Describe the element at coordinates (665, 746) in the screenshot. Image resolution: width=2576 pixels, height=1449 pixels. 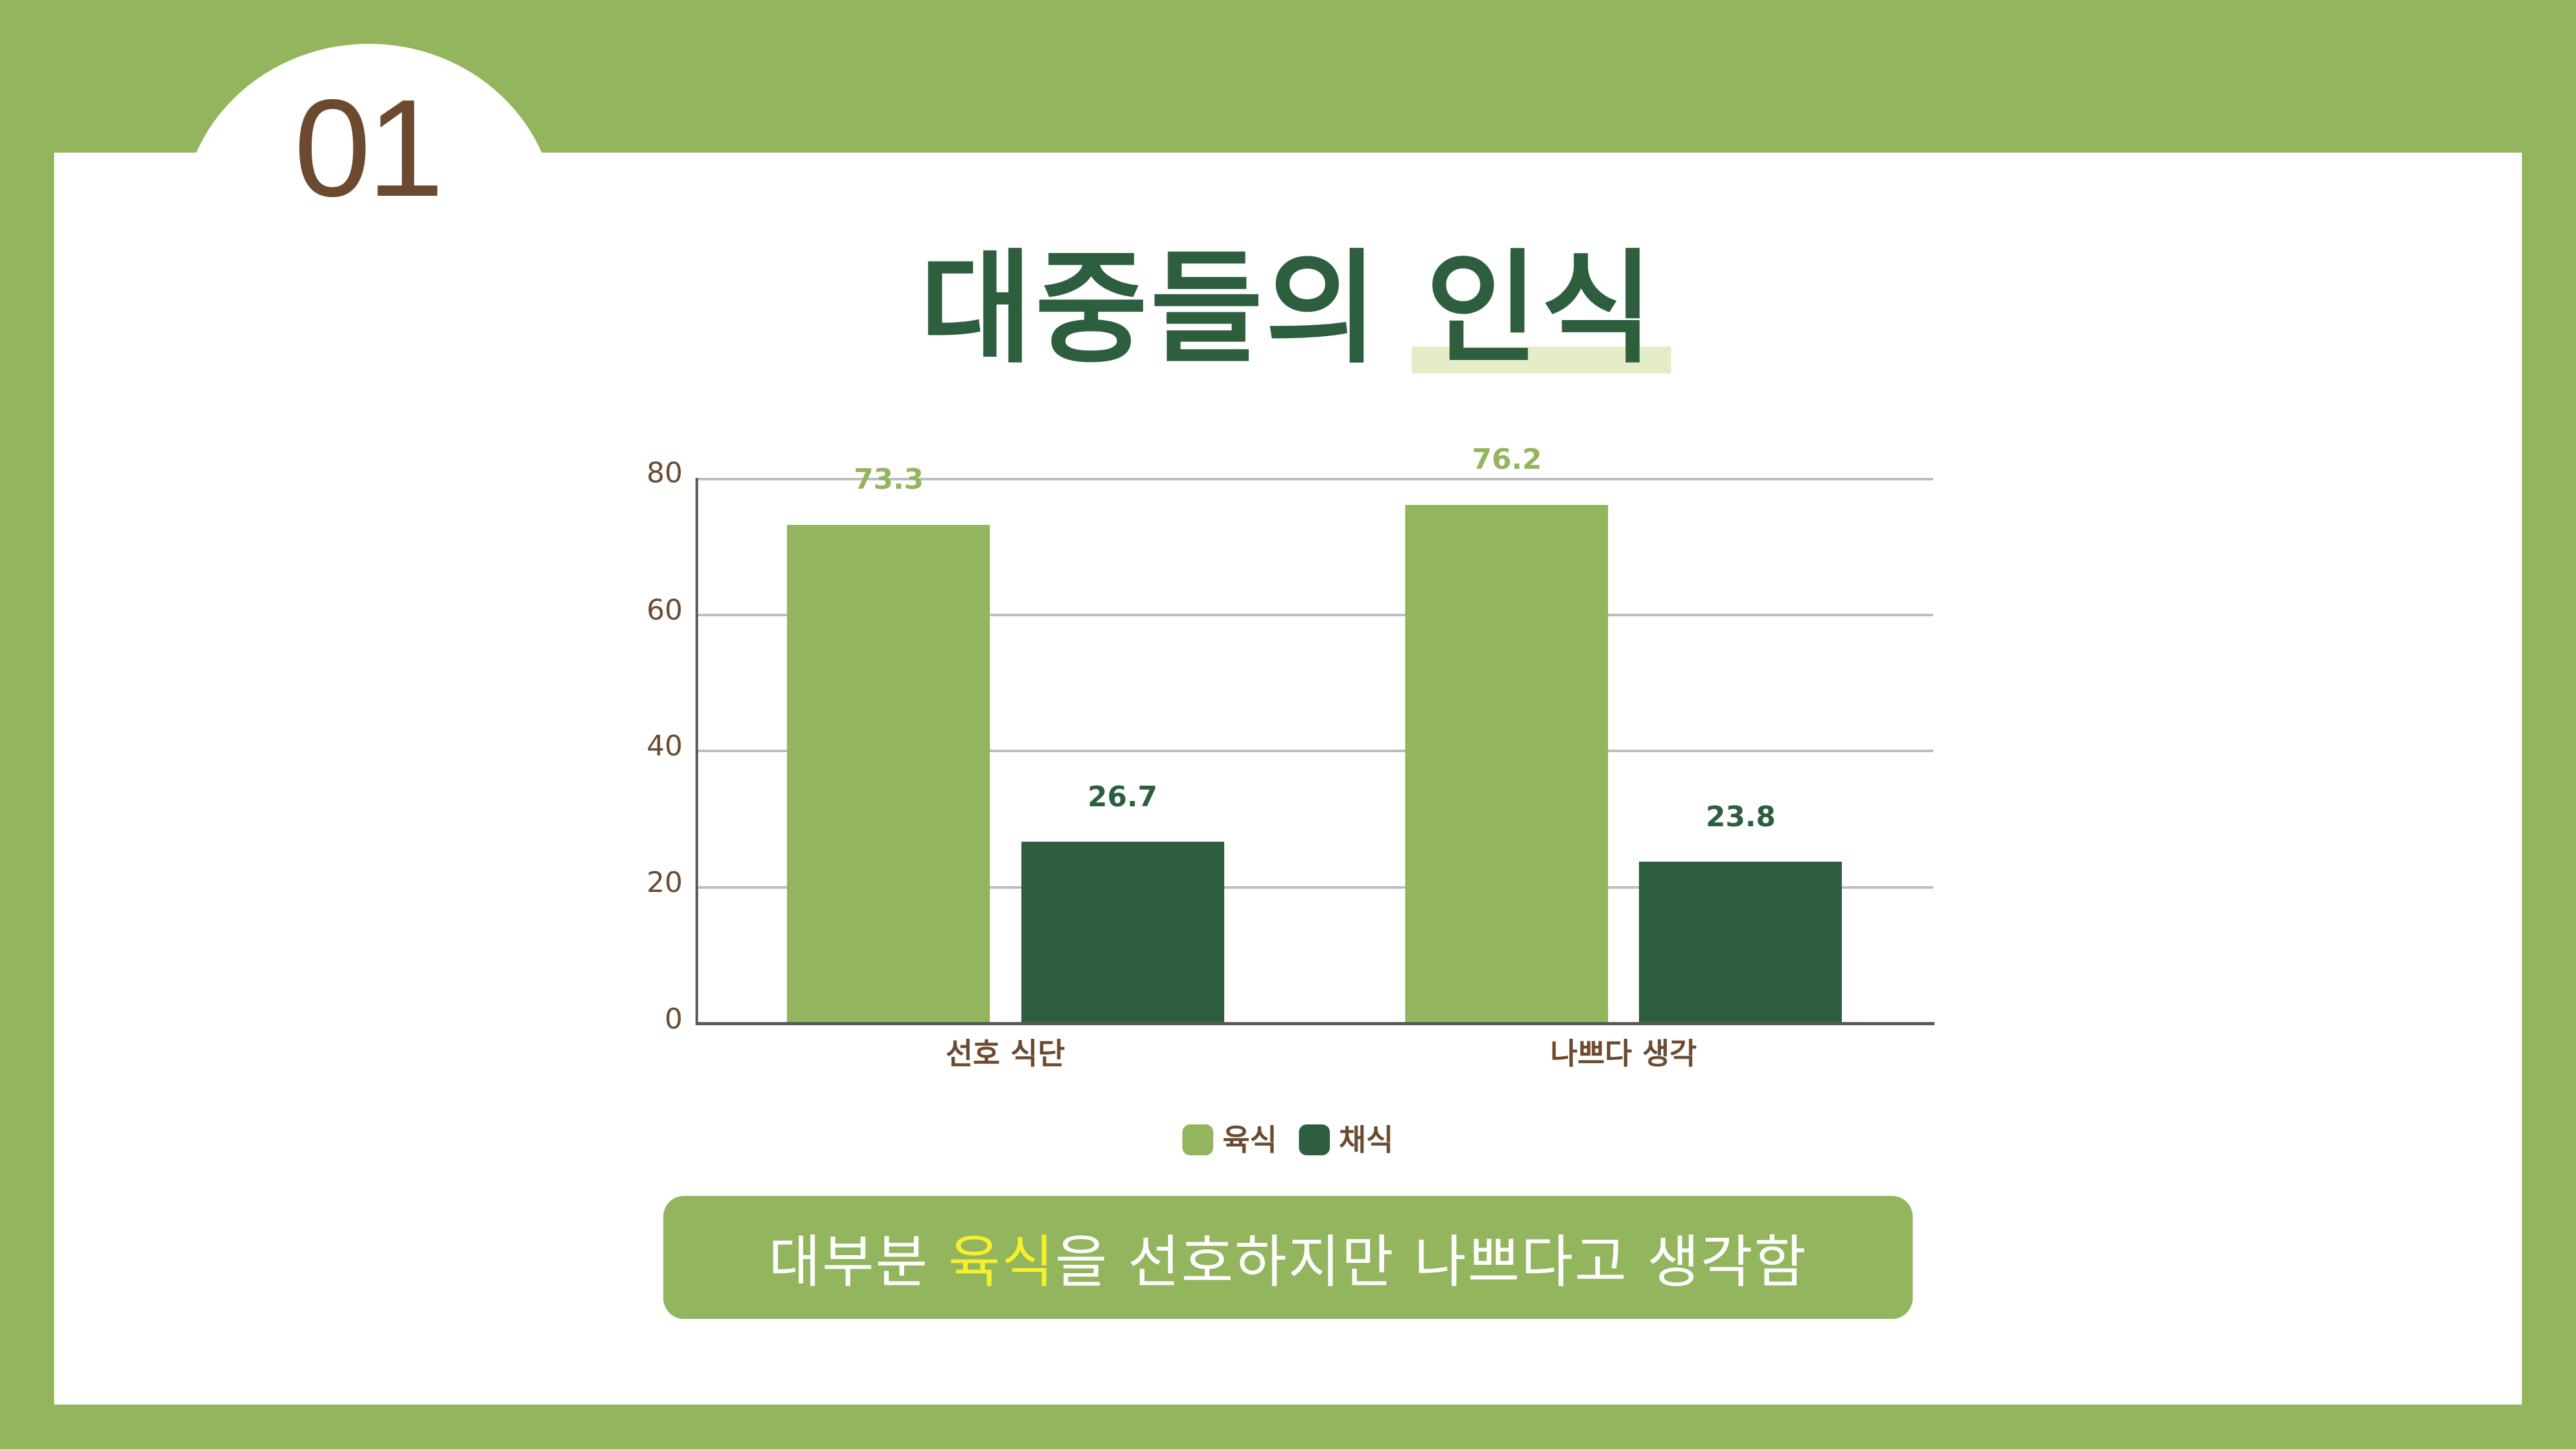
I see `y-tick-label: 40` at that location.